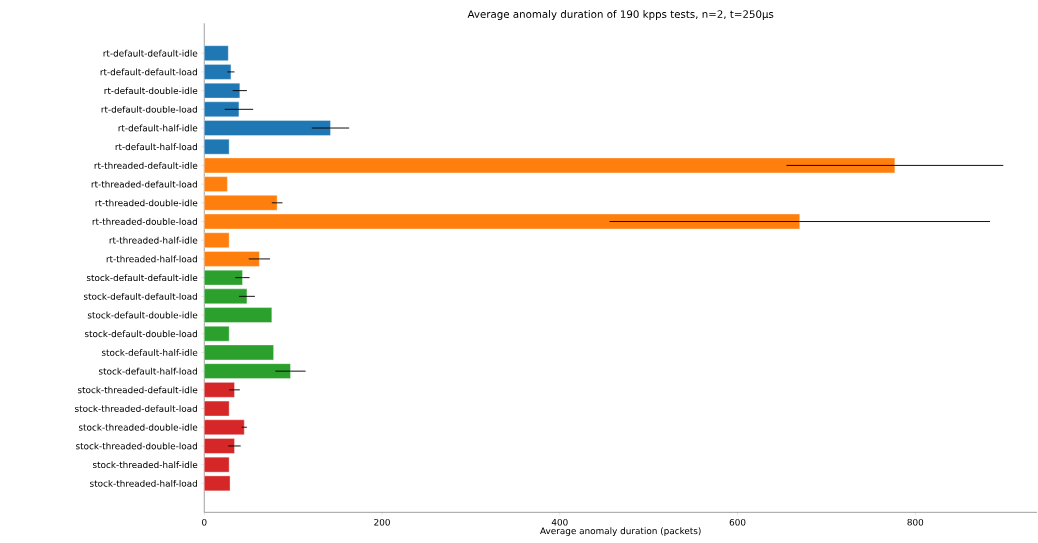  I want to click on y-tick-label: stock-default-default-load, so click(140, 296).